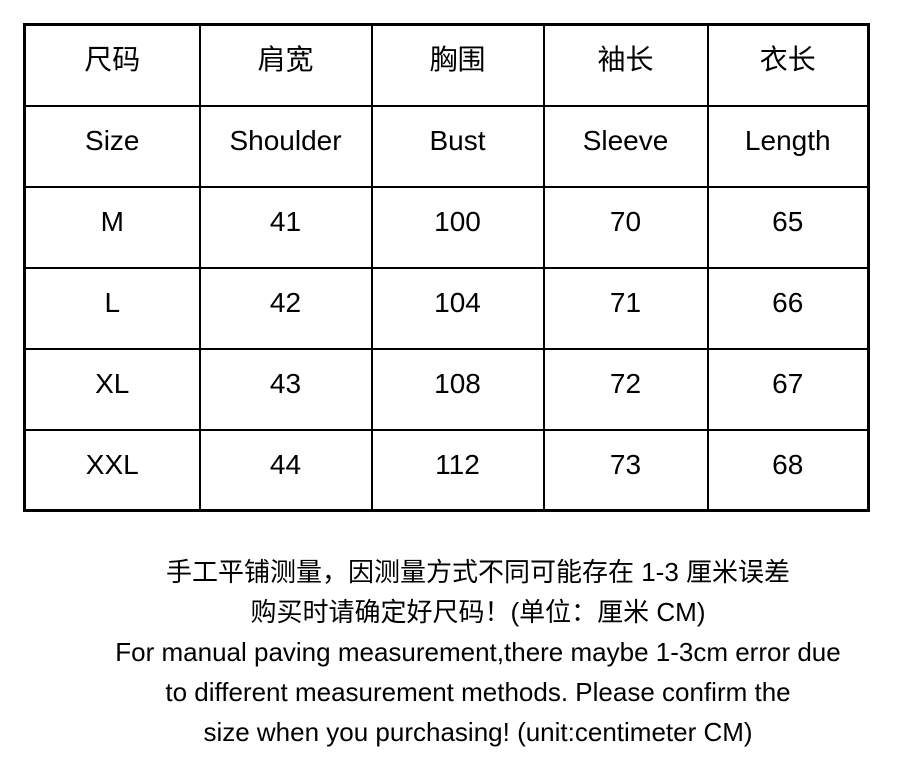  What do you see at coordinates (788, 308) in the screenshot?
I see `cell-length: 66` at bounding box center [788, 308].